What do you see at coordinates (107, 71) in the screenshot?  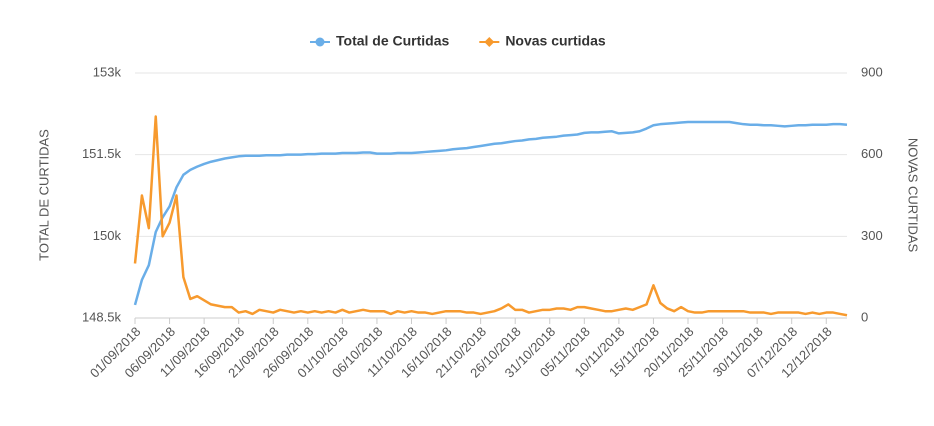 I see `y-tick-label: 153k` at bounding box center [107, 71].